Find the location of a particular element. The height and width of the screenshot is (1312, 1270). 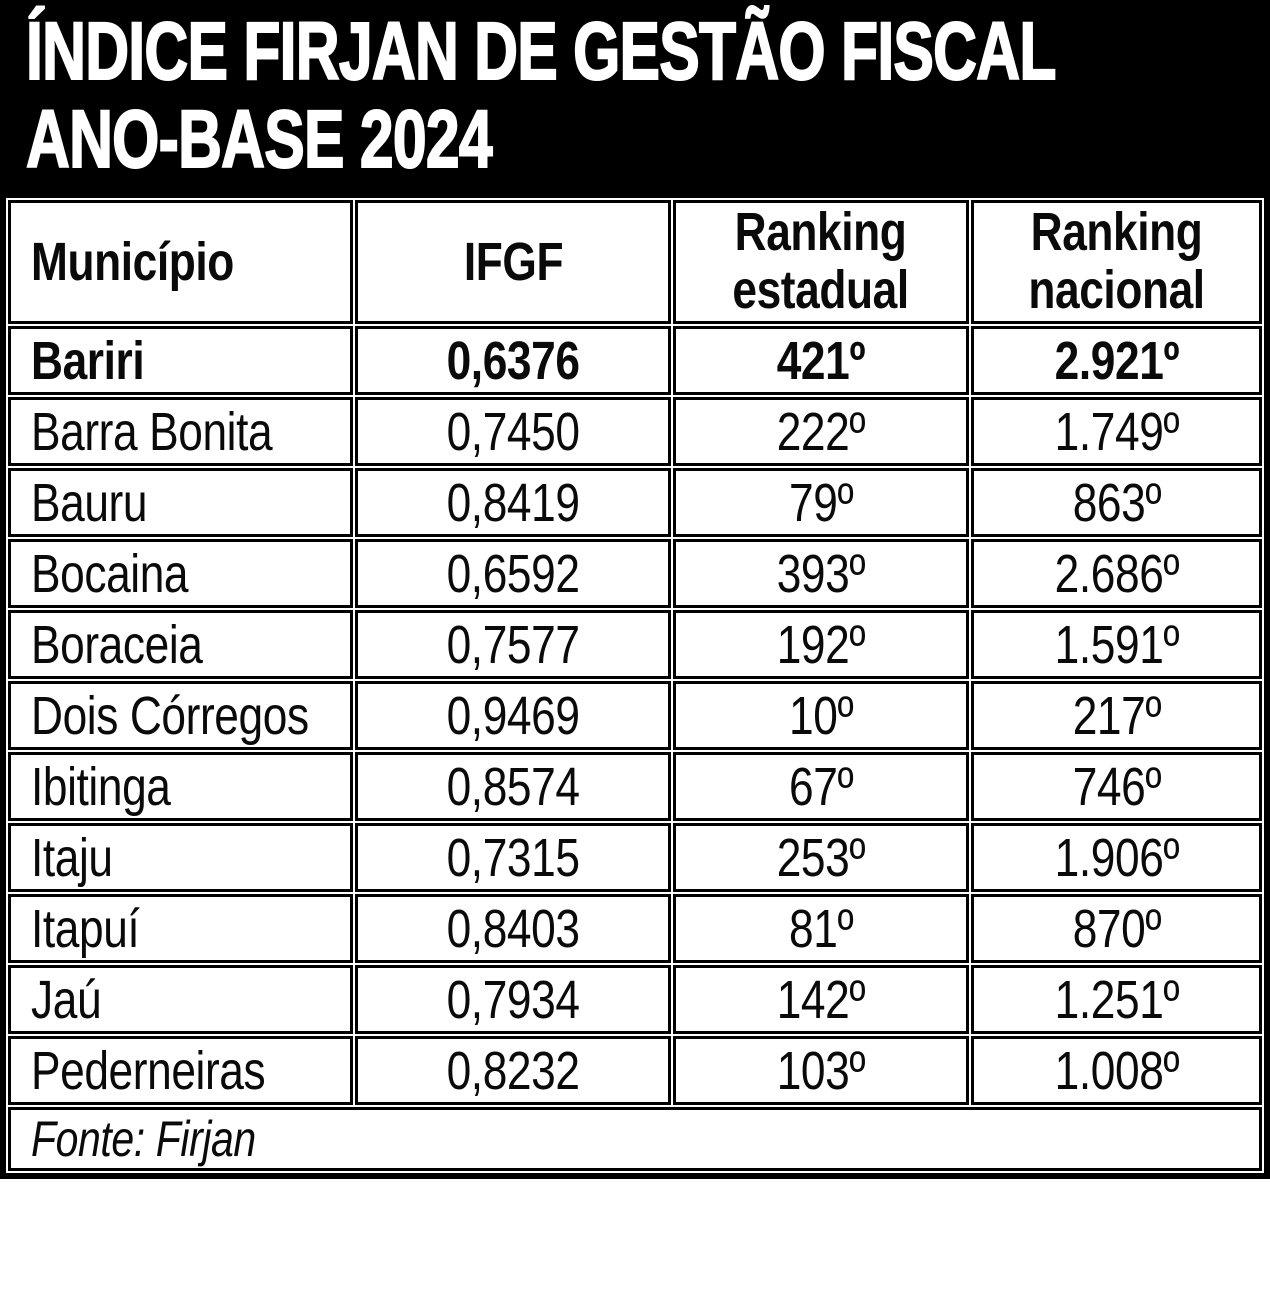

cell-ifgf: 0,8403 is located at coordinates (513, 928).